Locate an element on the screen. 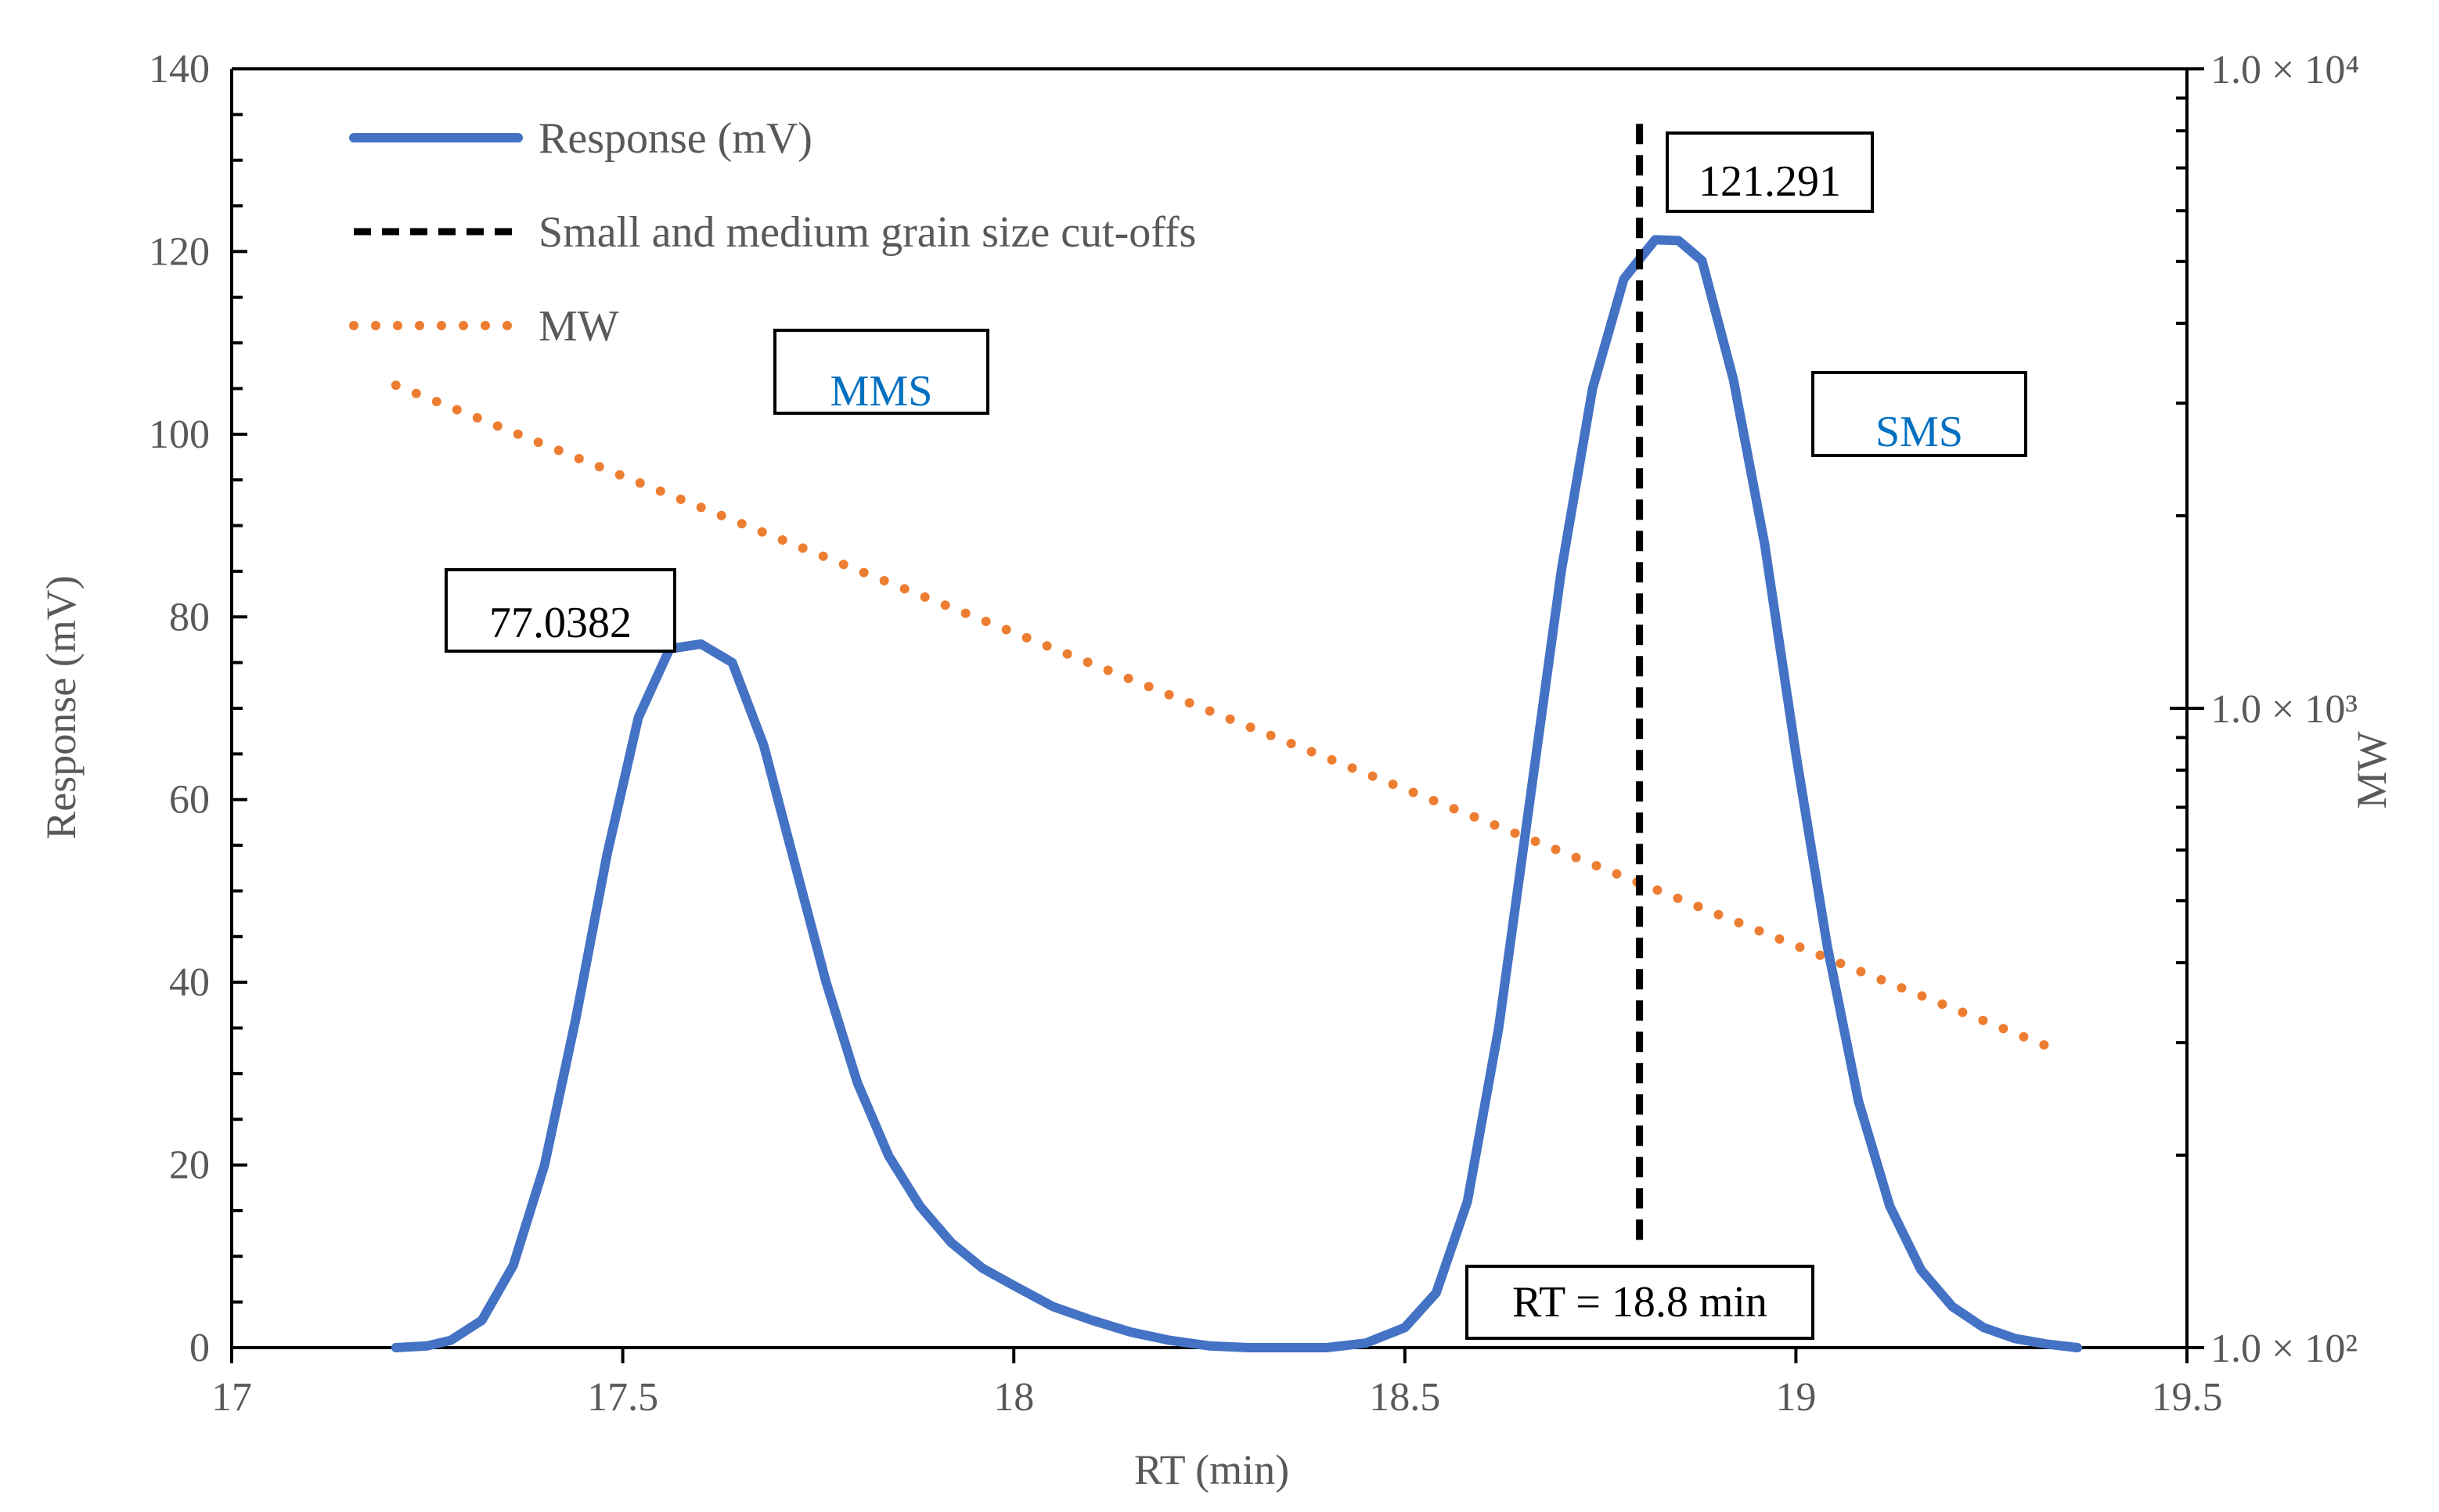  y-tick-label: 40 is located at coordinates (190, 982).